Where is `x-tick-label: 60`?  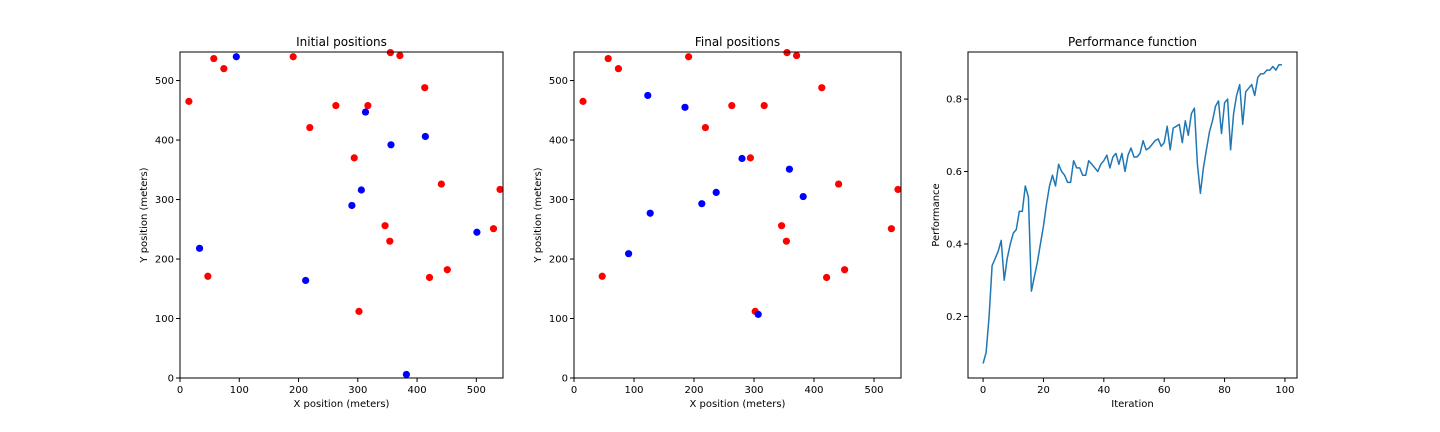
x-tick-label: 60 is located at coordinates (1164, 390).